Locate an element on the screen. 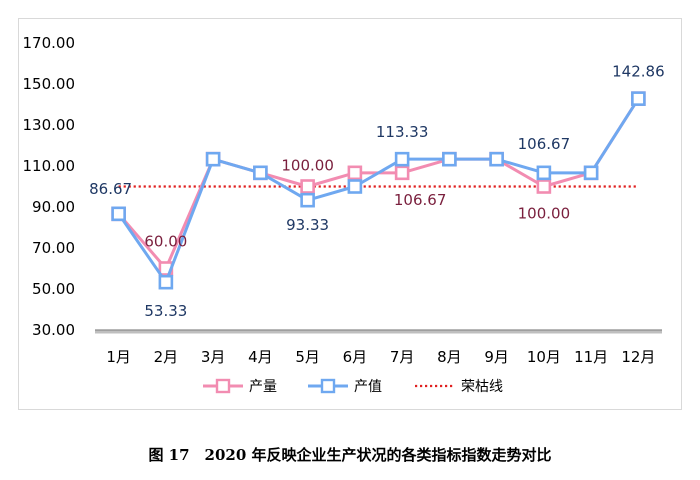  y-tick-label: 130.00 is located at coordinates (49, 125).